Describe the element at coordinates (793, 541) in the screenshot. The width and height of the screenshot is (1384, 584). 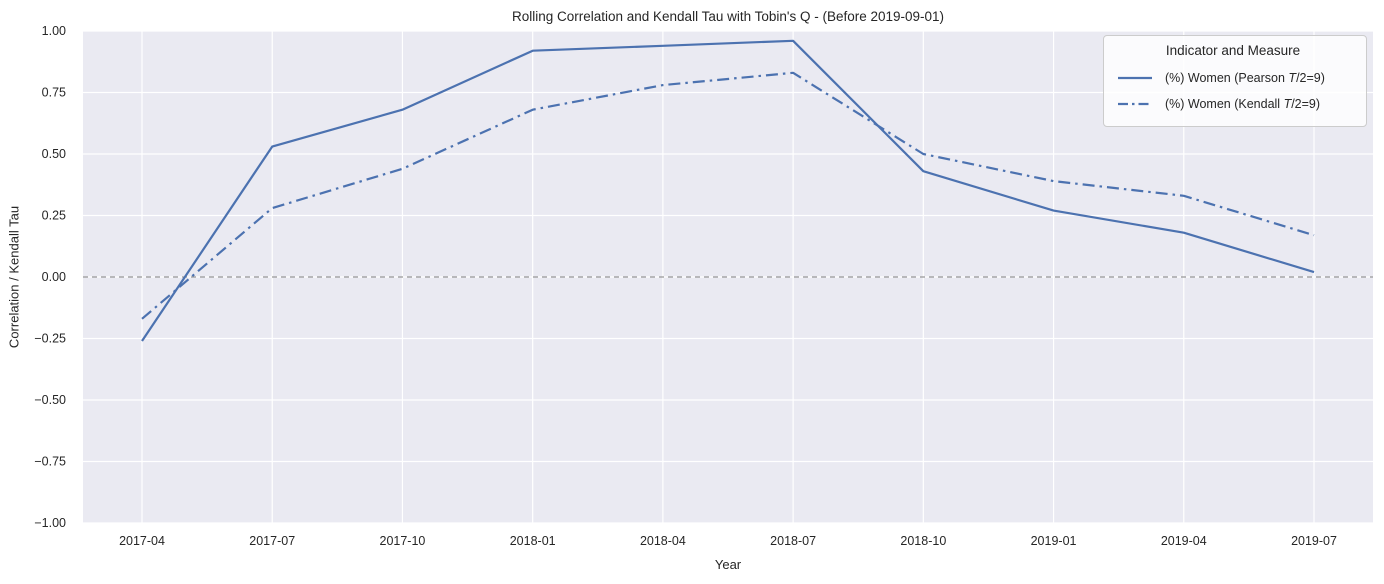
I see `x-tick-label: 2018-07` at that location.